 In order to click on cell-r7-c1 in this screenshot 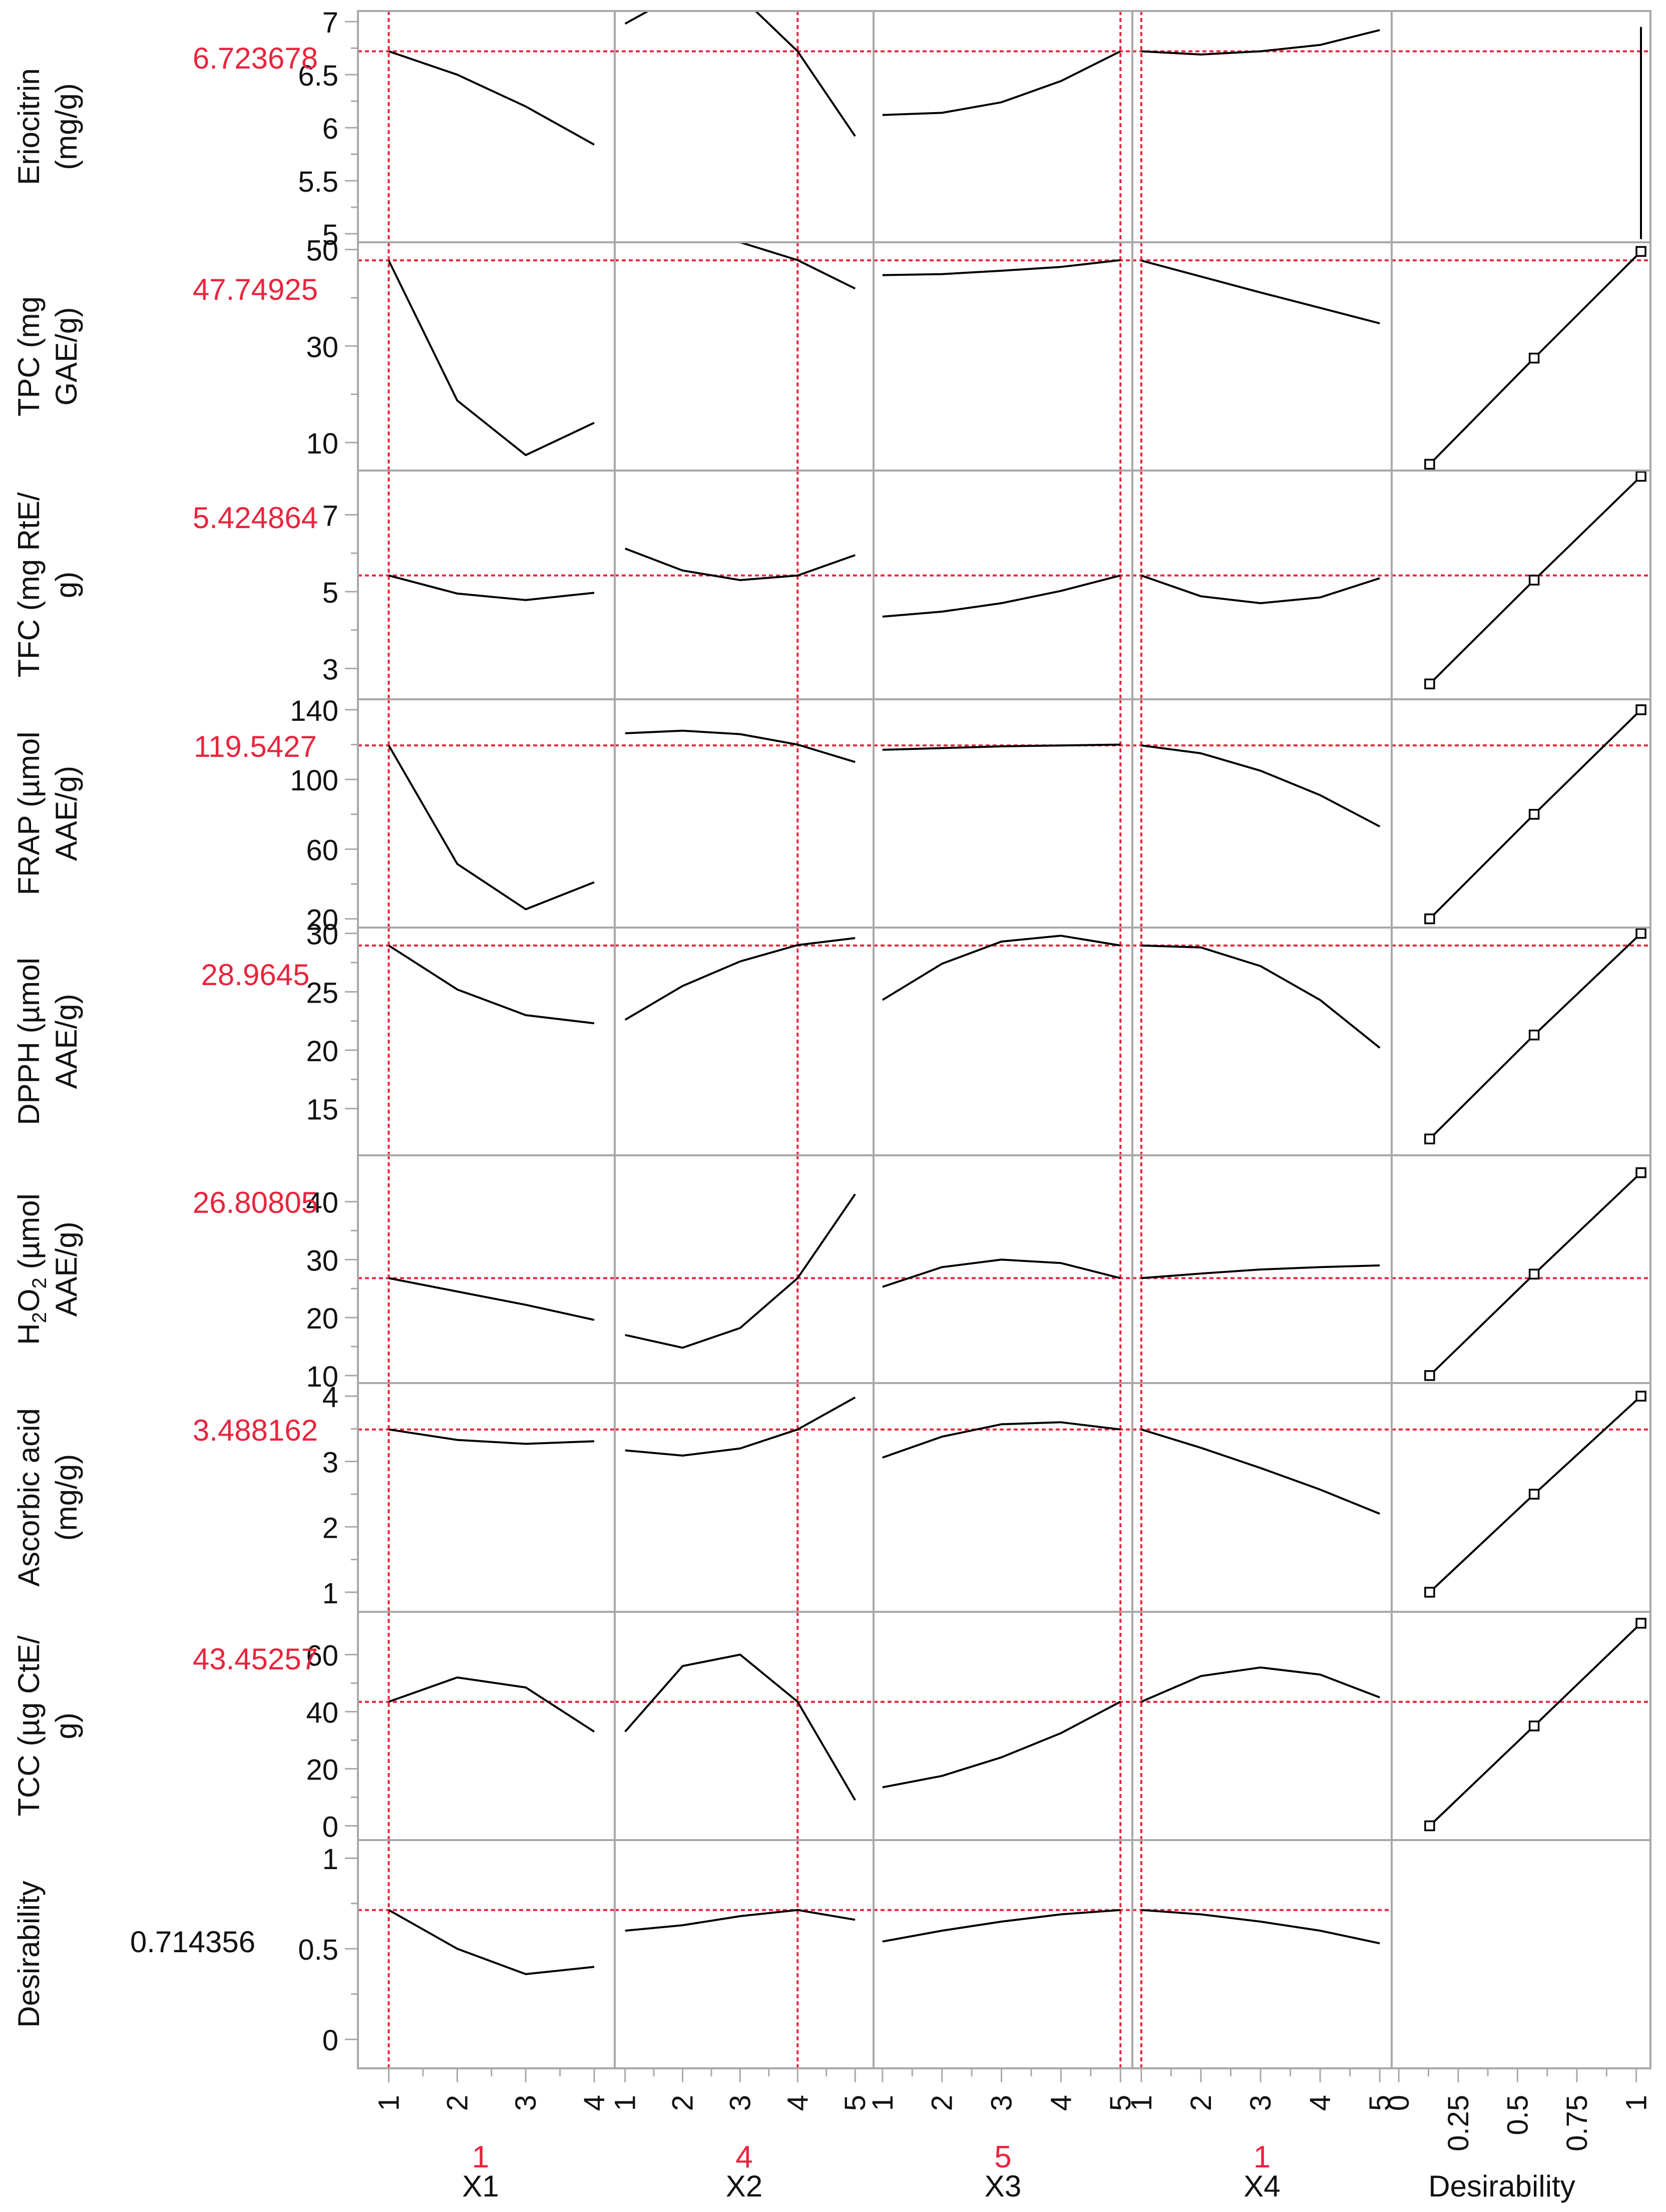, I will do `click(744, 1726)`.